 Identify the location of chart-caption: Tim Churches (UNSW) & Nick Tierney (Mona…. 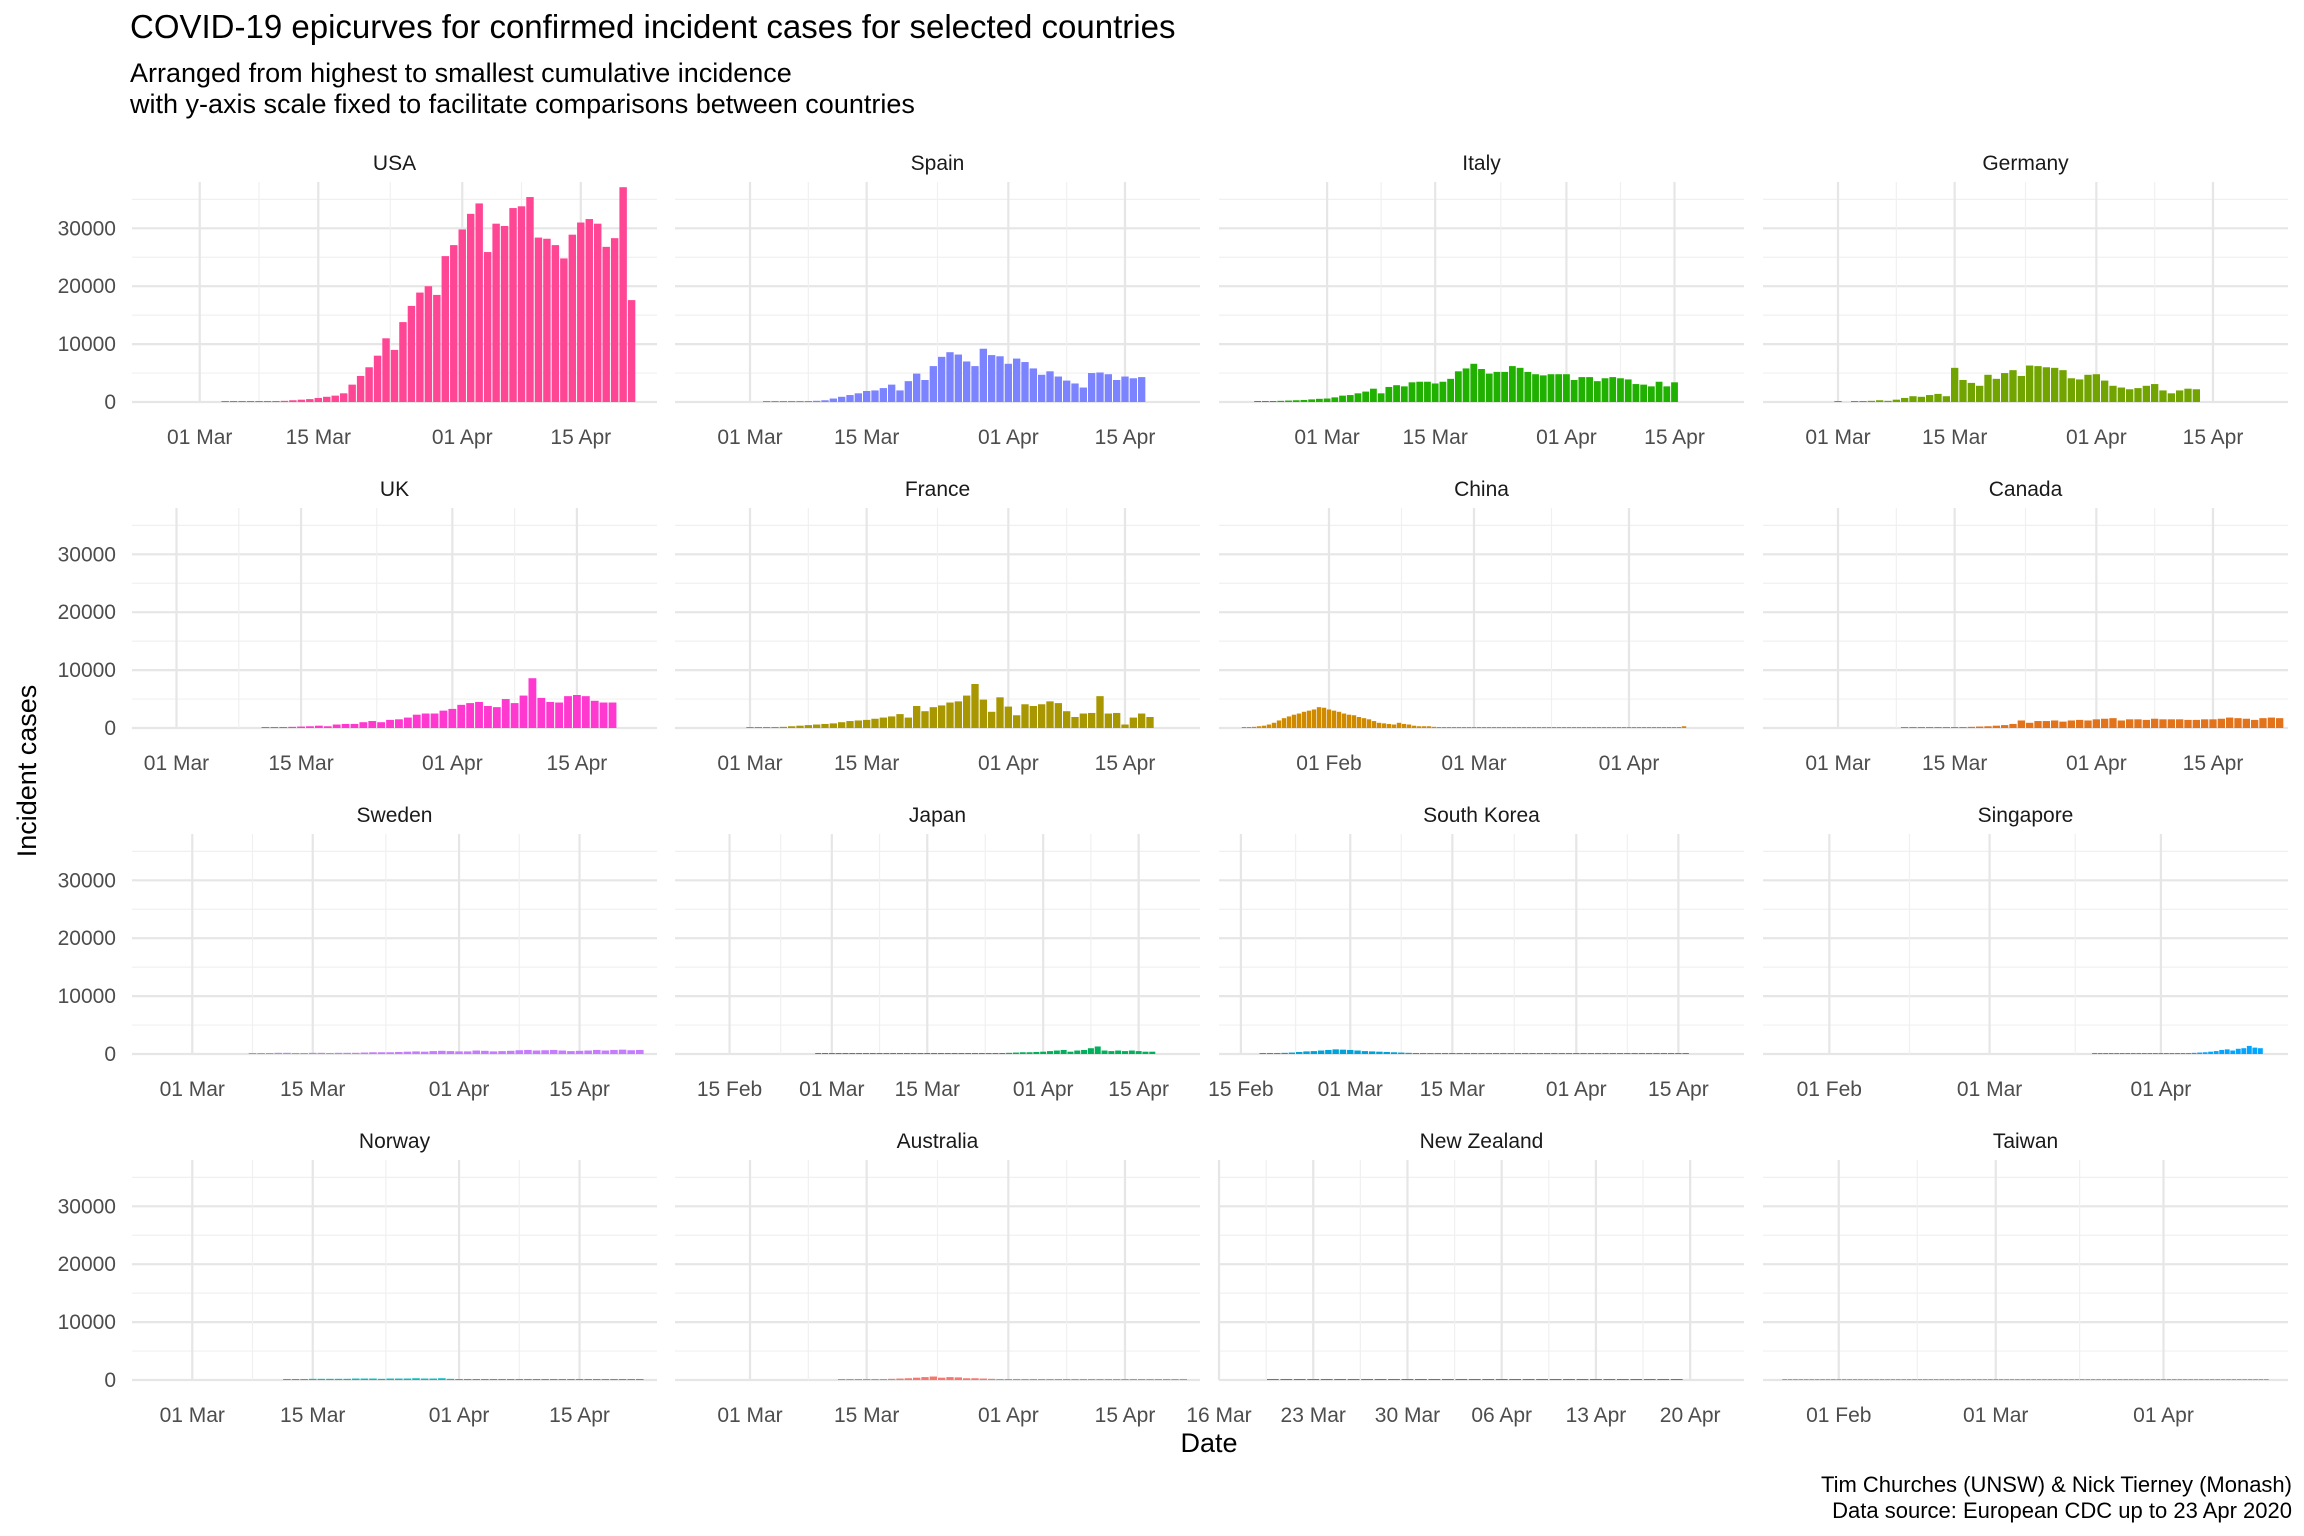
(2056, 1498).